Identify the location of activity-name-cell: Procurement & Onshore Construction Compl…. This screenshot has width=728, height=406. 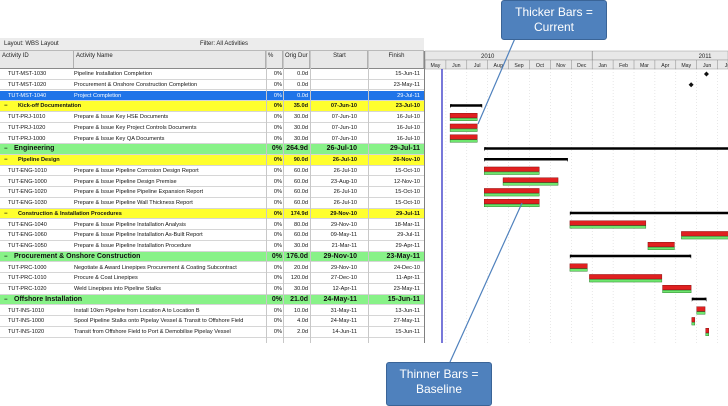
(136, 84).